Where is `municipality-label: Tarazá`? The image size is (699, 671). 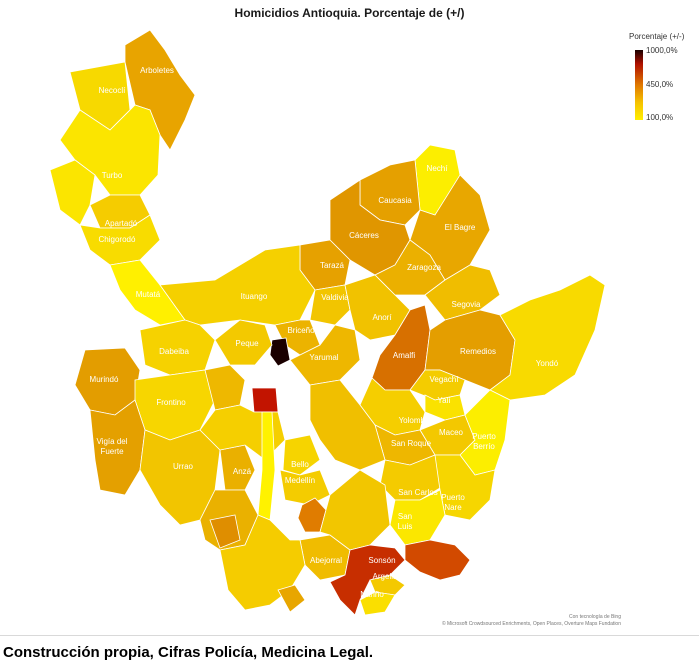
municipality-label: Tarazá is located at coordinates (332, 265).